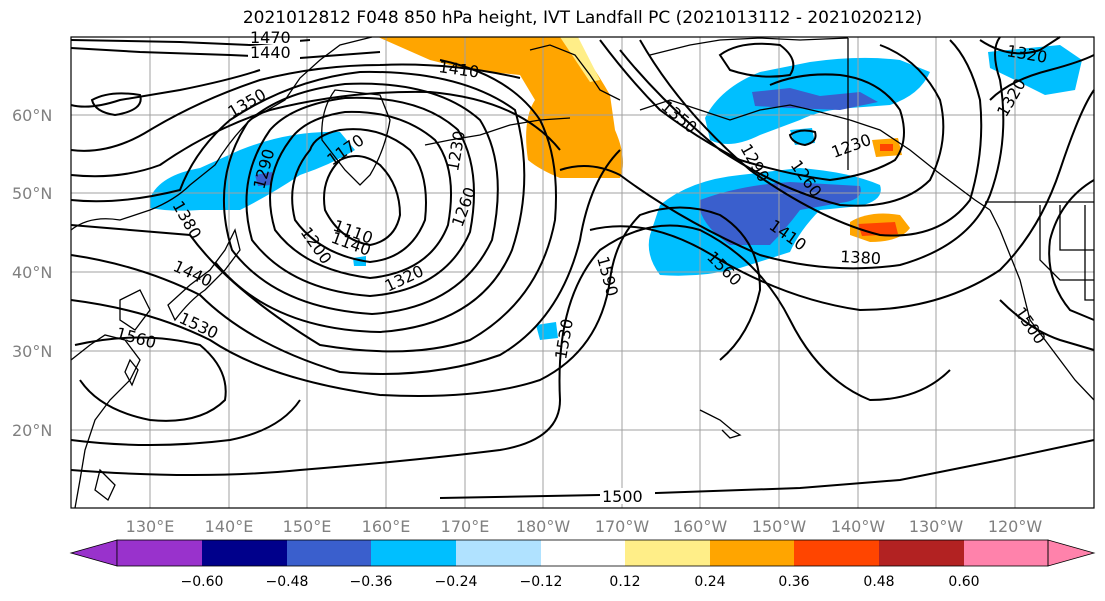  Describe the element at coordinates (93, 553) in the screenshot. I see `colorbar-extend-left` at that location.